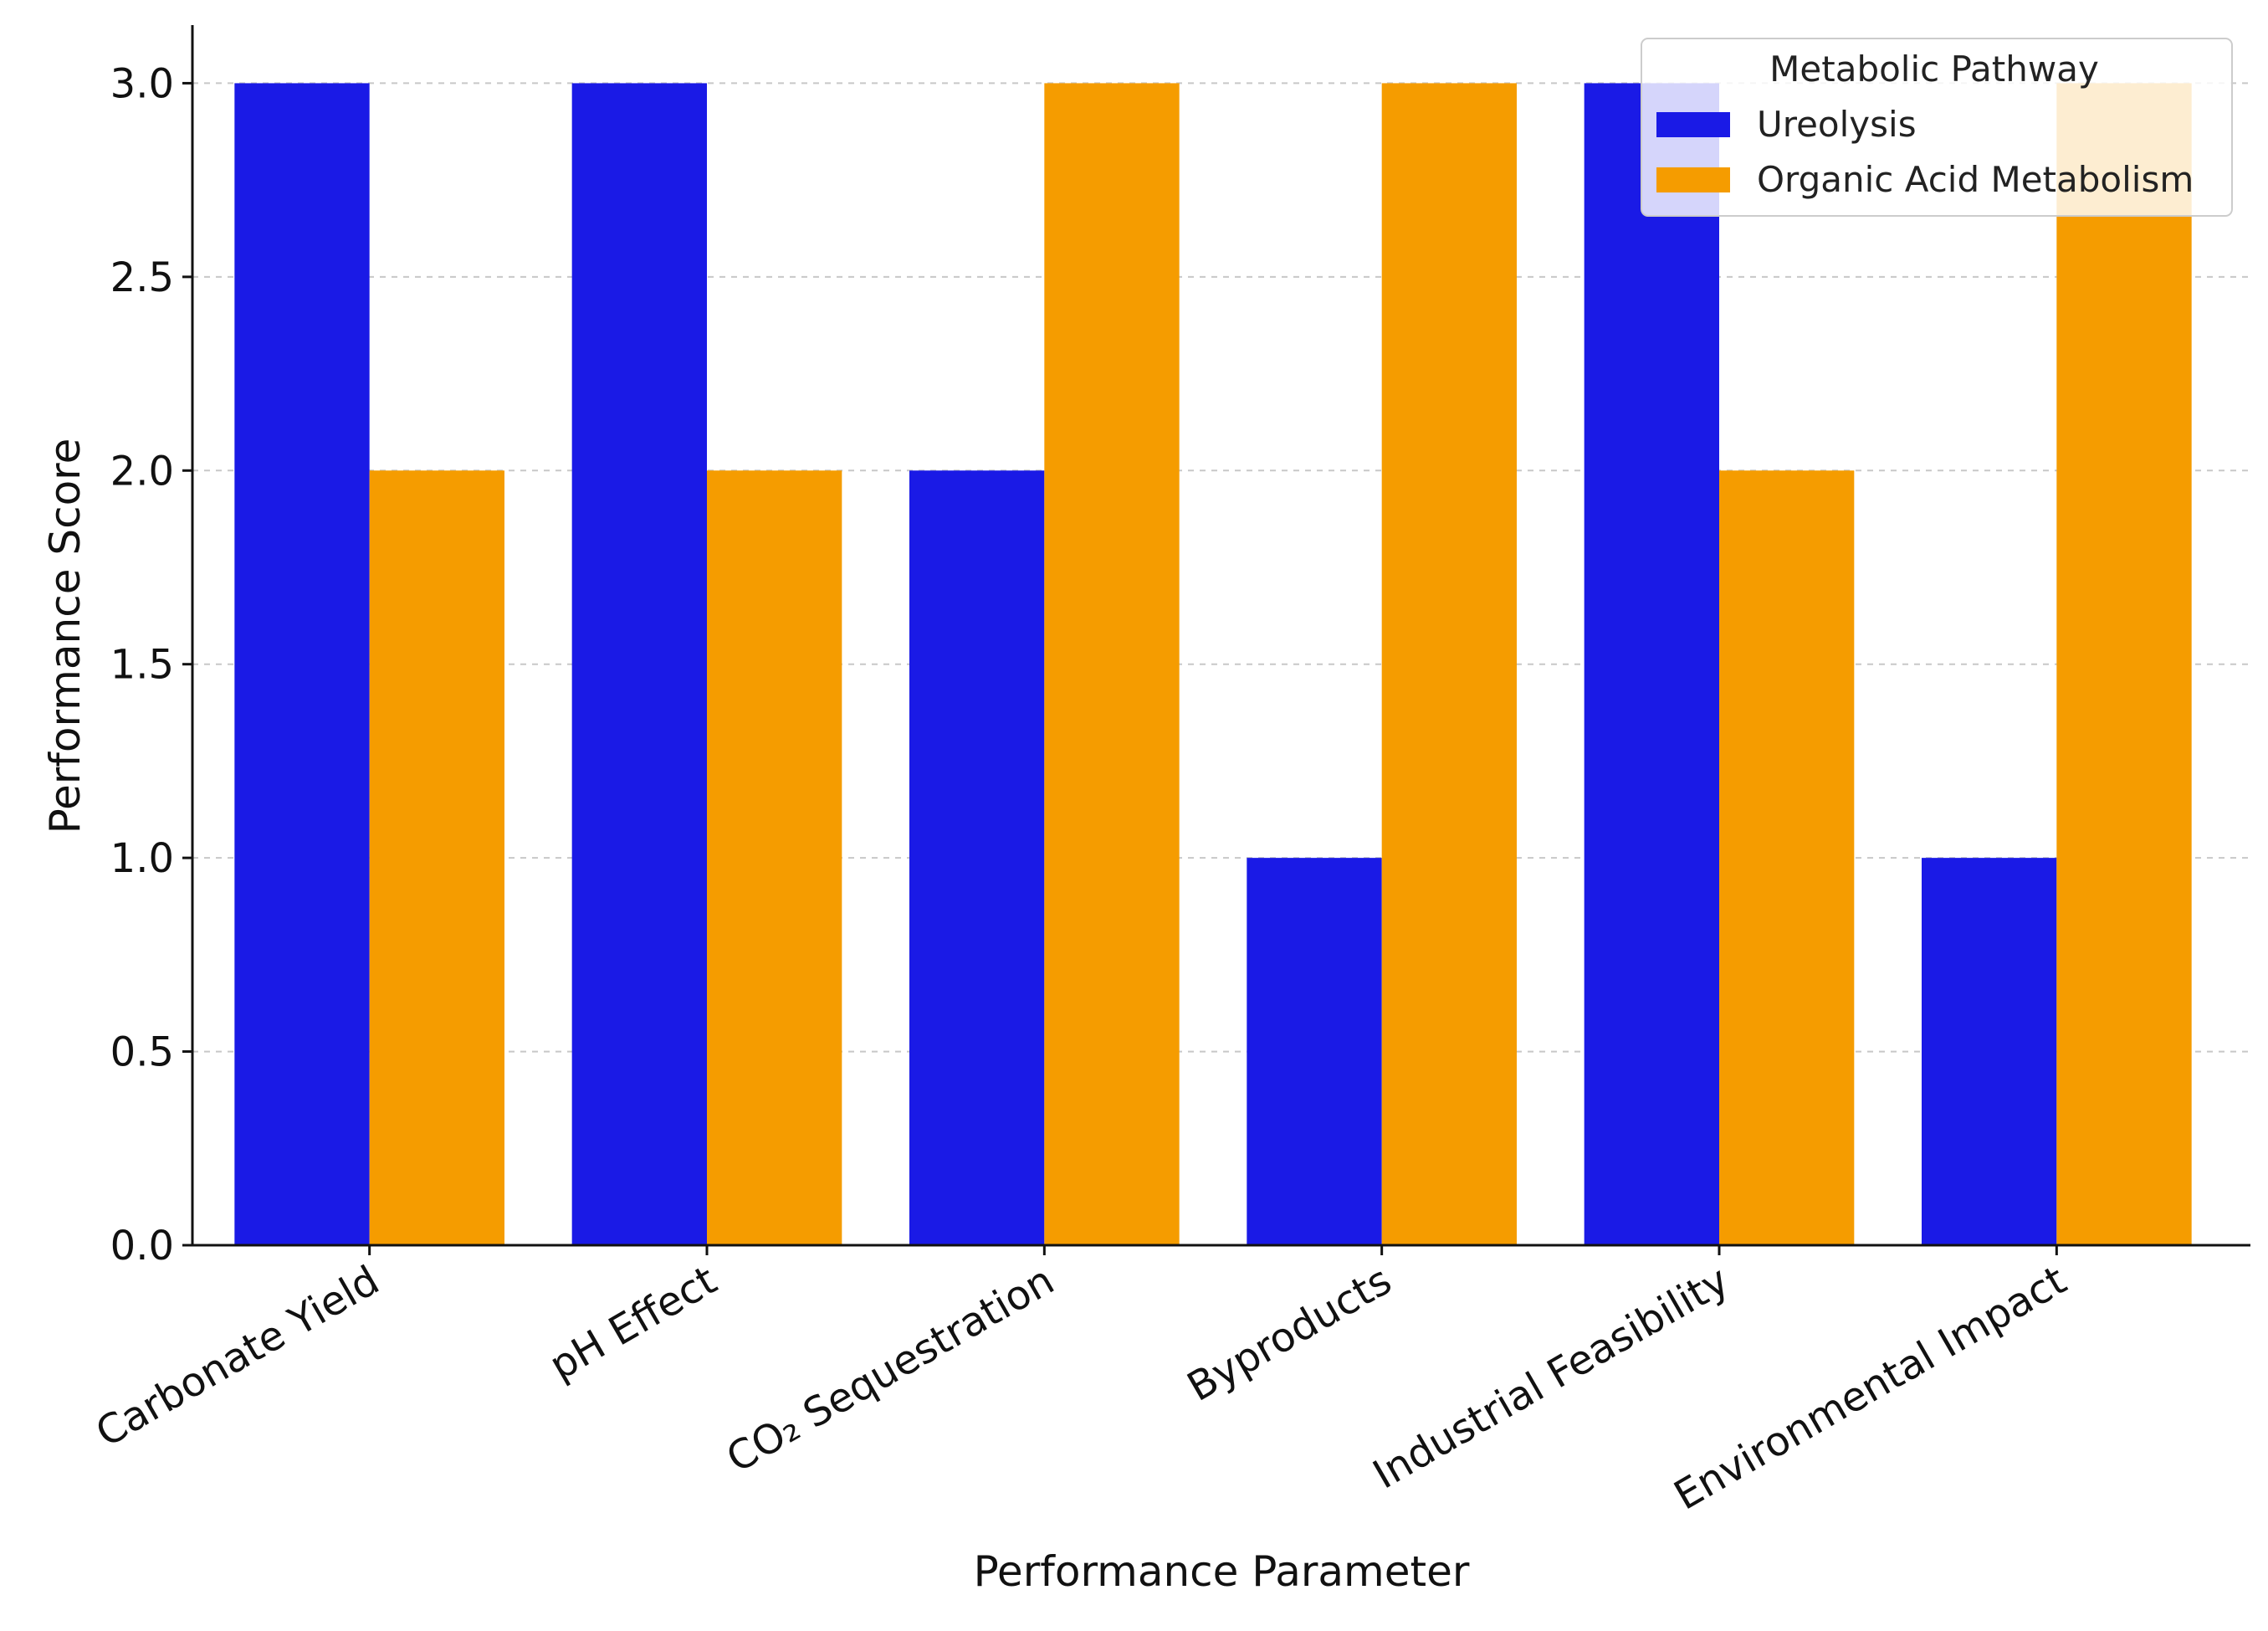 This screenshot has width=2268, height=1631. Describe the element at coordinates (1222, 1571) in the screenshot. I see `x-axis-title: Performance Parameter` at that location.